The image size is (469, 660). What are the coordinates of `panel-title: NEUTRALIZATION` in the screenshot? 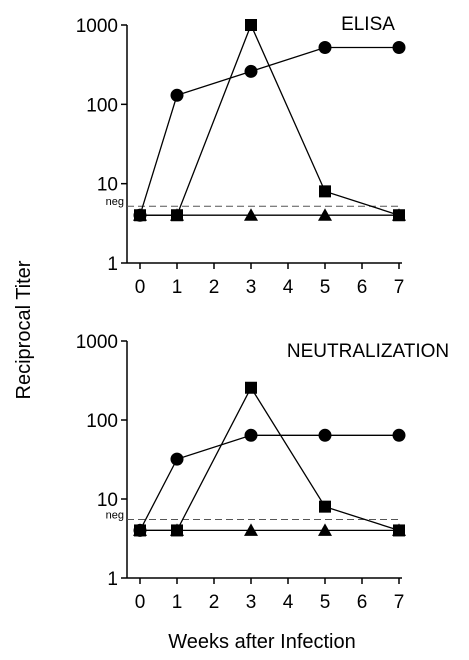 It's located at (368, 351).